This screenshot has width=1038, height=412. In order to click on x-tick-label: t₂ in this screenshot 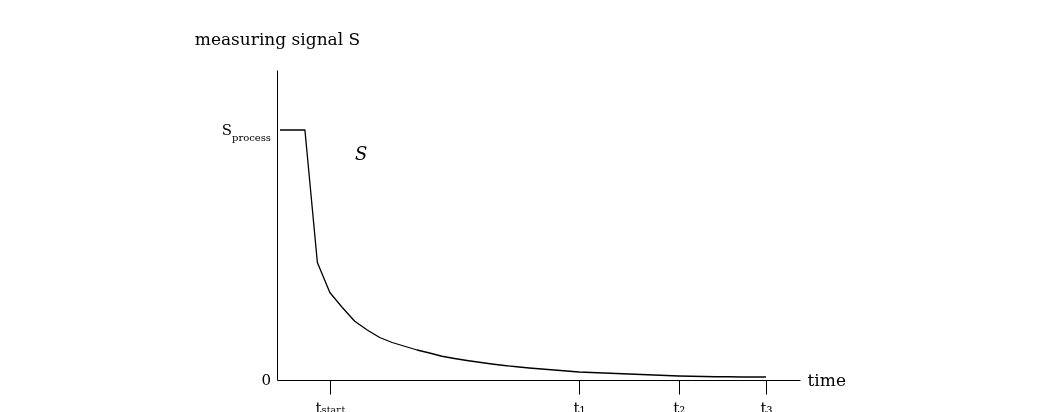, I will do `click(679, 405)`.